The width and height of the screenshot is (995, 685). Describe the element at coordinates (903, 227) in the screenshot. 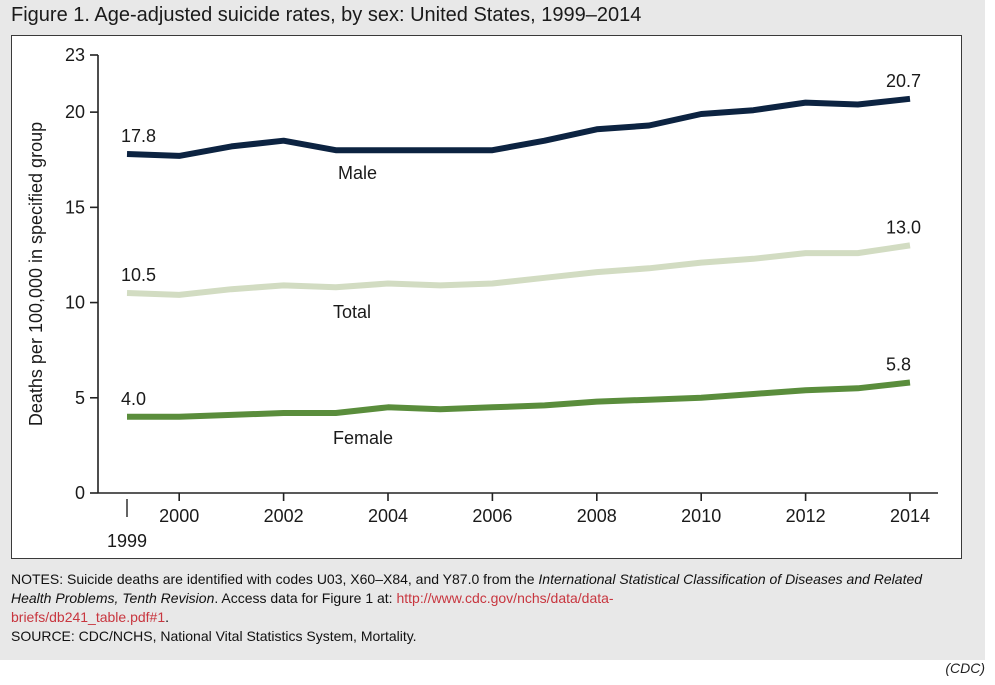

I see `end-value-label: 13.0` at that location.